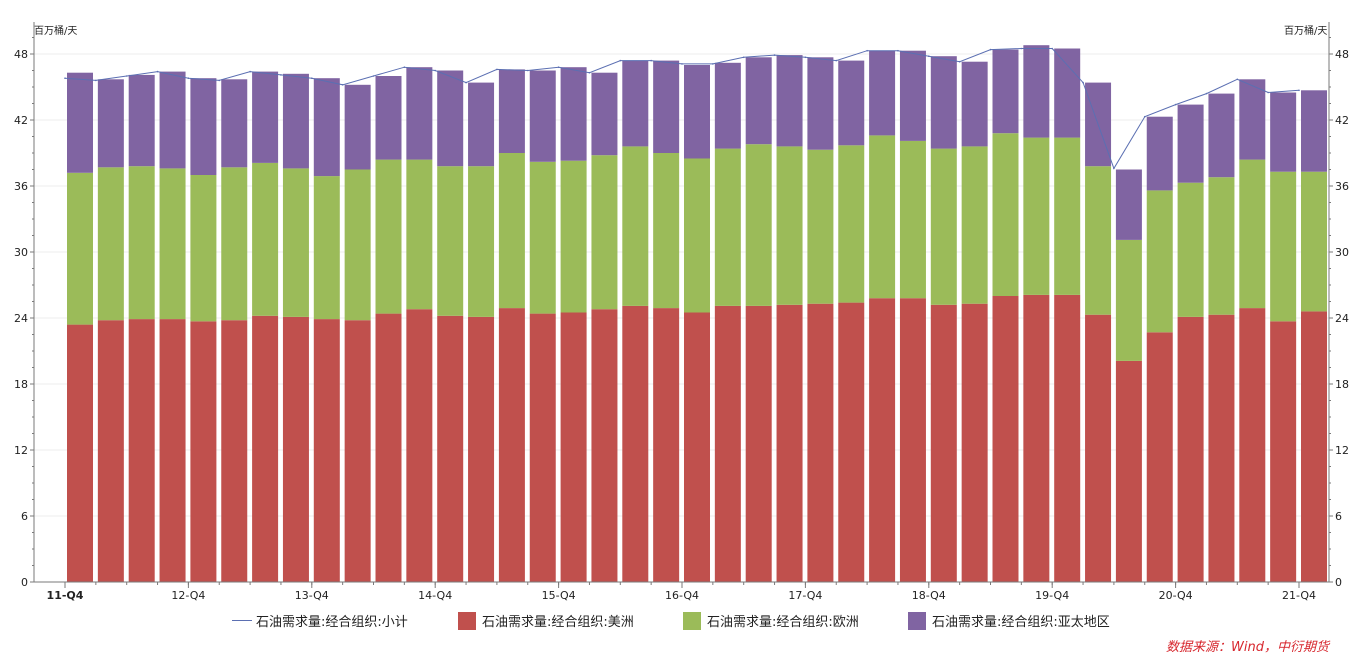 The height and width of the screenshot is (656, 1361). I want to click on right-axis-unit: 百万桶/天, so click(1306, 31).